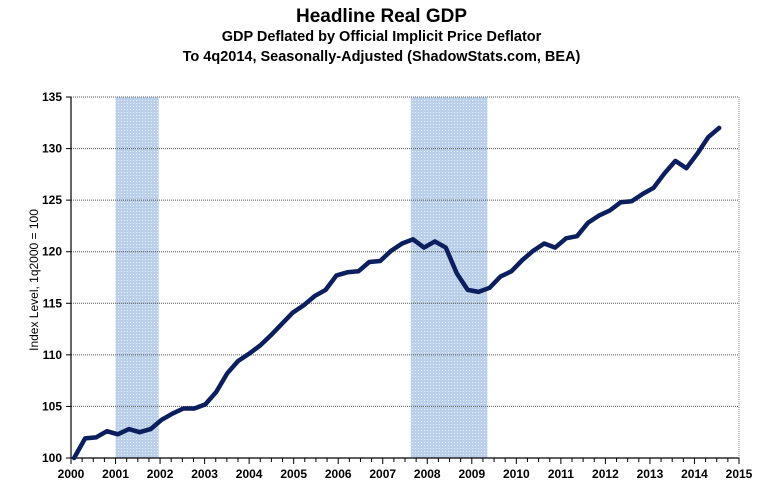  I want to click on x-tick-label: 2004, so click(249, 474).